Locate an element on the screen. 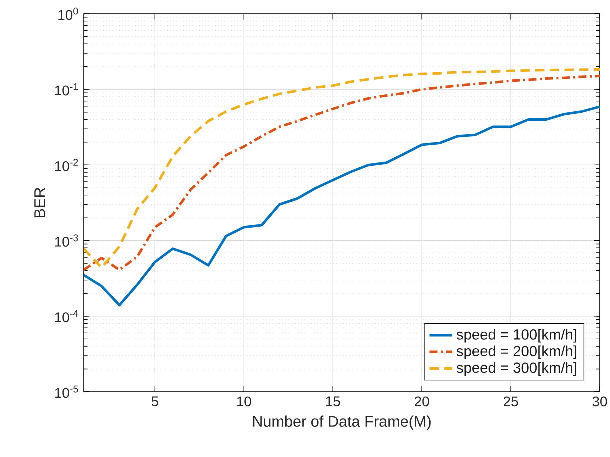  x-axis-title: Number of Data Frame(M) is located at coordinates (342, 423).